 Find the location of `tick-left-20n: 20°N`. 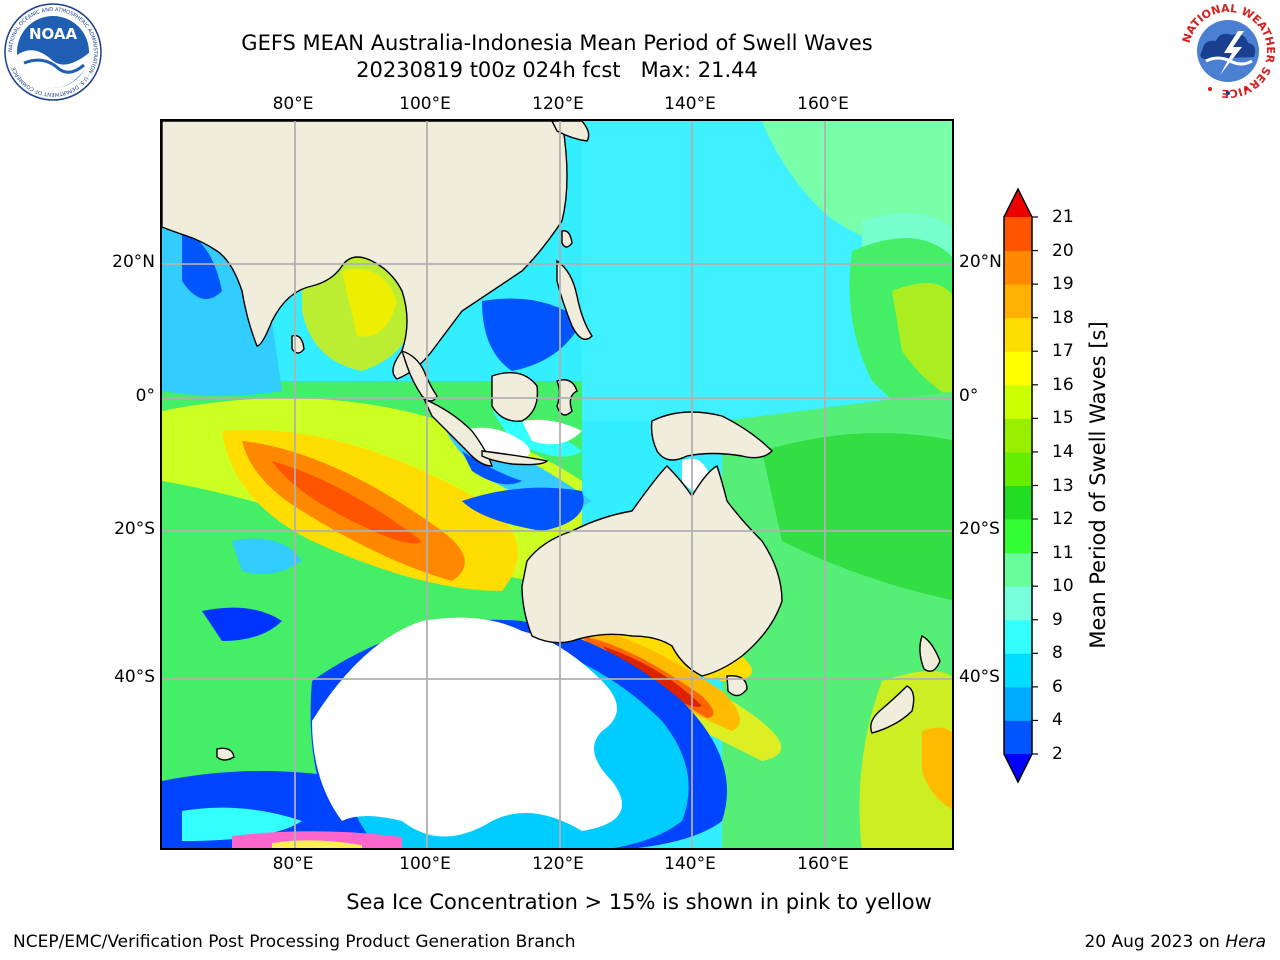

tick-left-20n: 20°N is located at coordinates (133, 262).